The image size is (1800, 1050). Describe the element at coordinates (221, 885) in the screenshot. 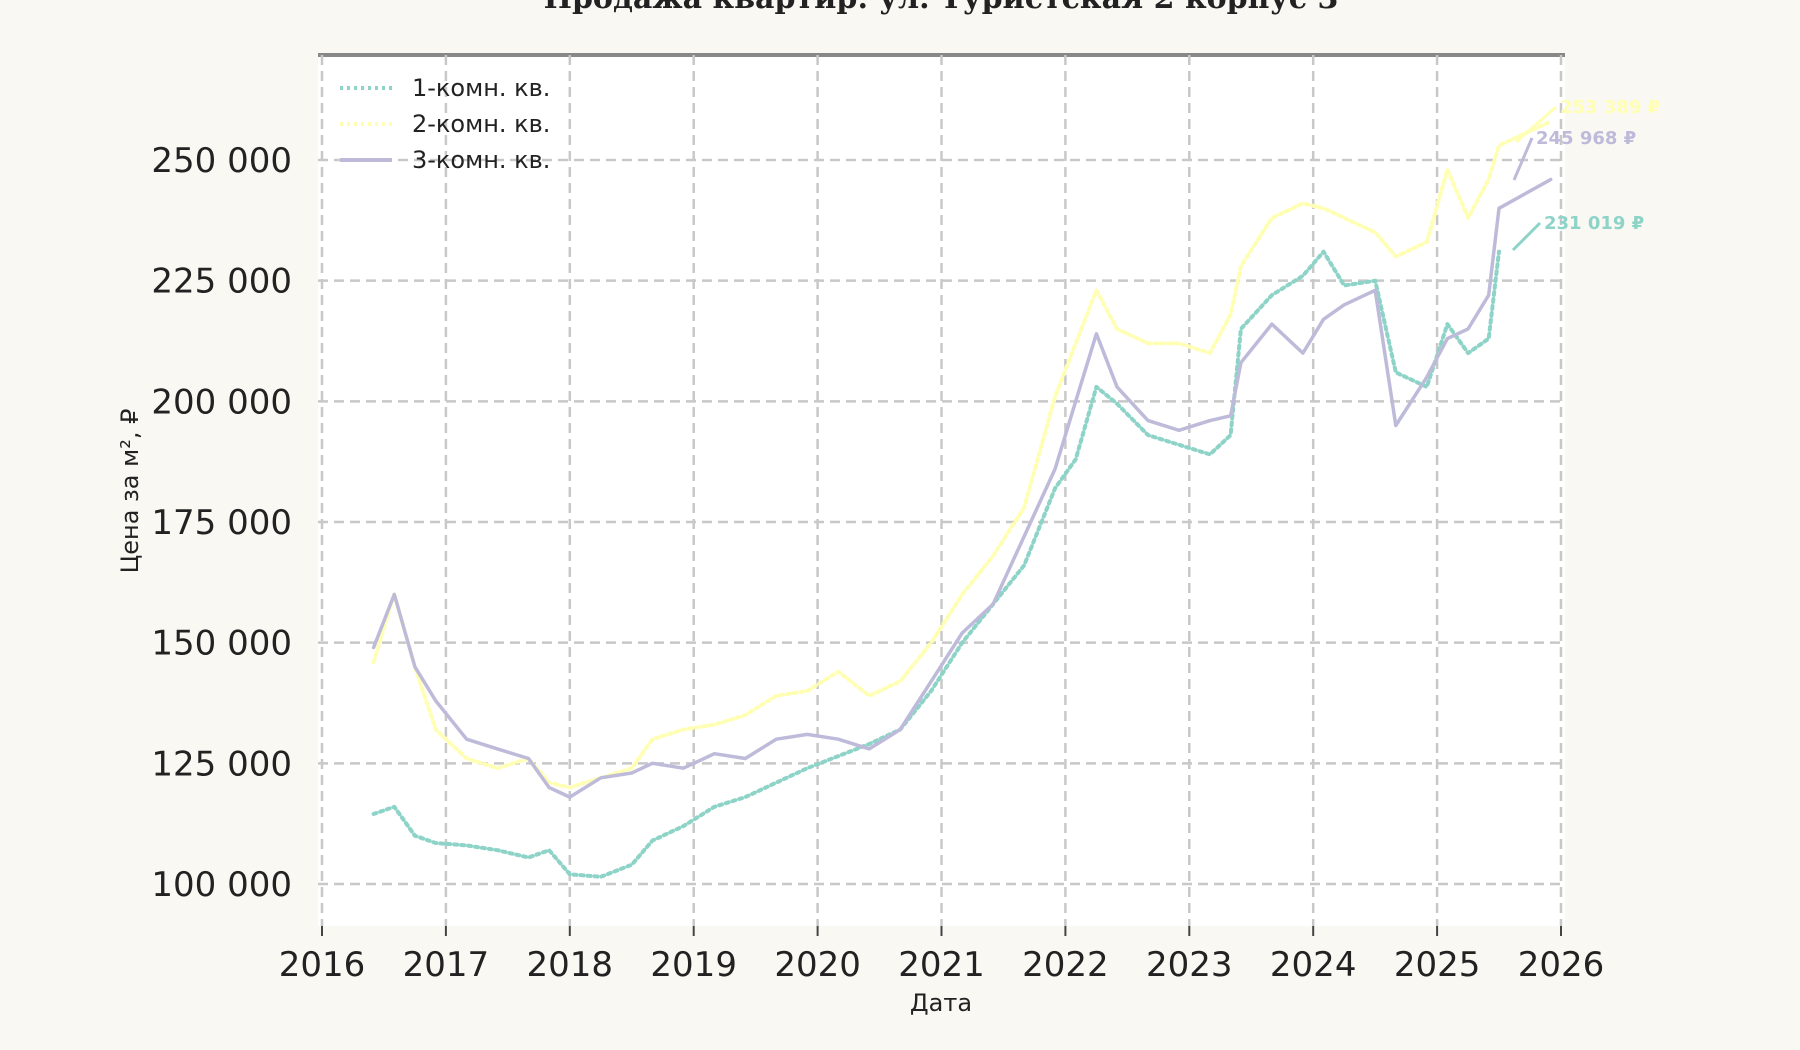

I see `y-tick-label: 100 000` at that location.